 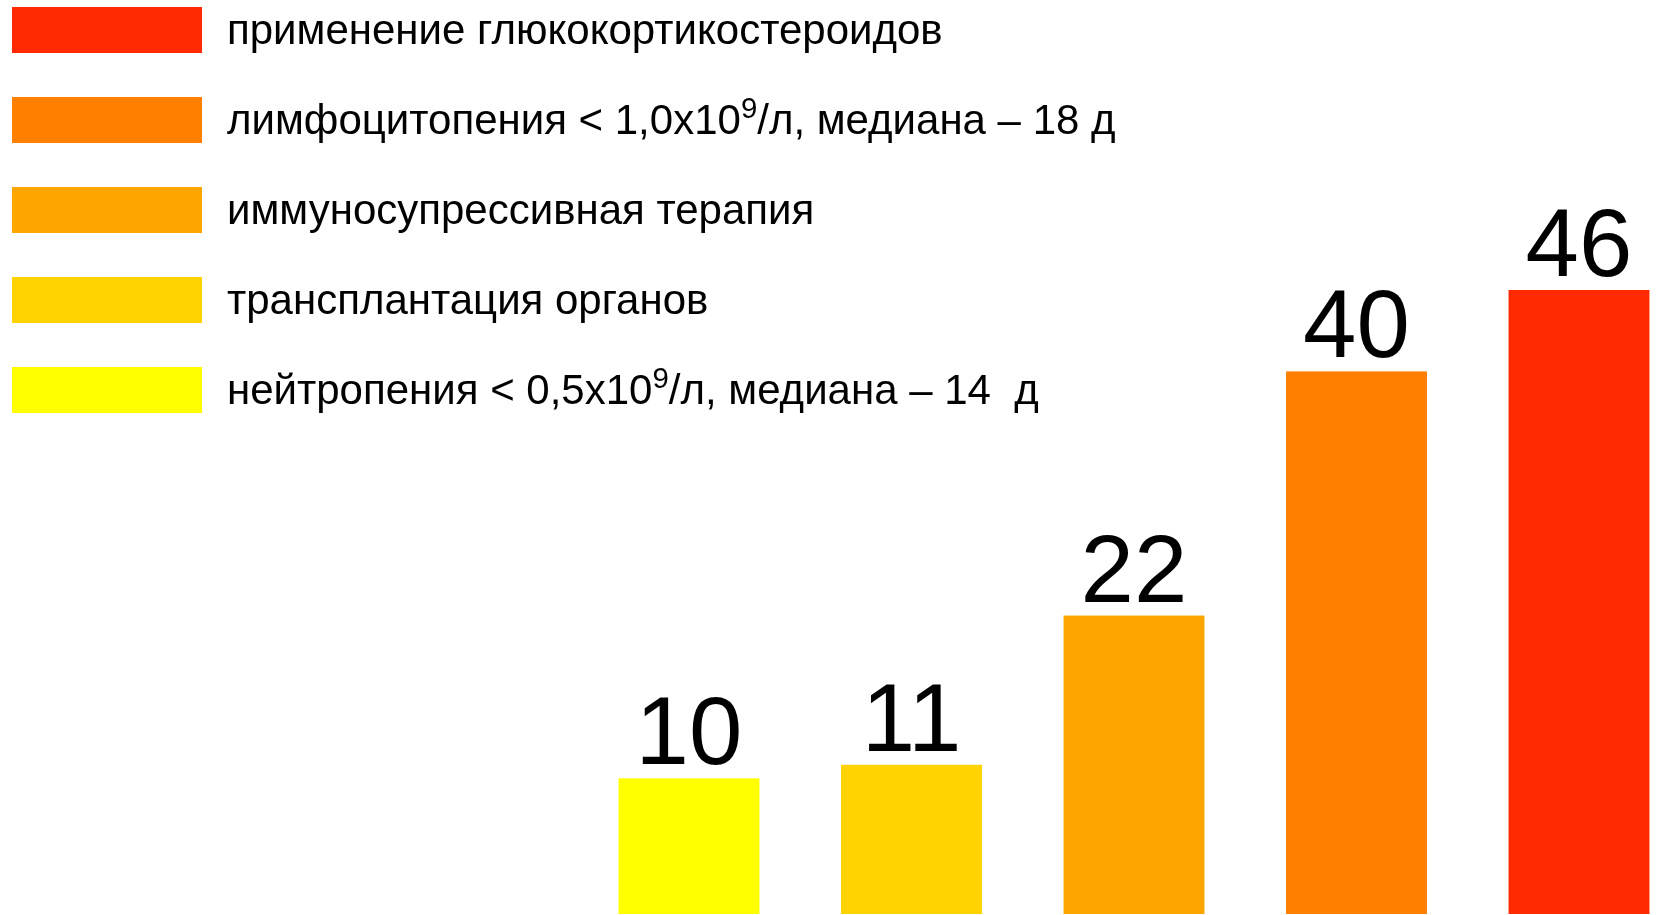 I want to click on legend-label: применение глюкокортикостероидов, so click(x=585, y=29).